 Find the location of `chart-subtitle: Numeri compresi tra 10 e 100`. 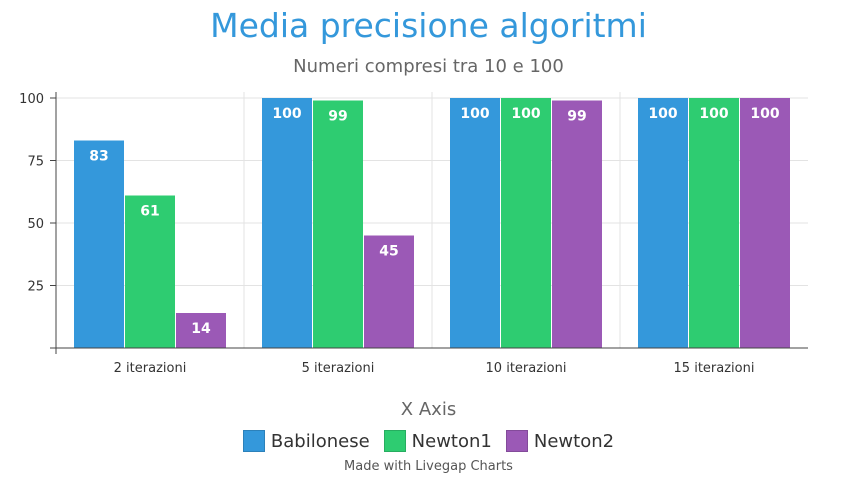

chart-subtitle: Numeri compresi tra 10 e 100 is located at coordinates (428, 66).